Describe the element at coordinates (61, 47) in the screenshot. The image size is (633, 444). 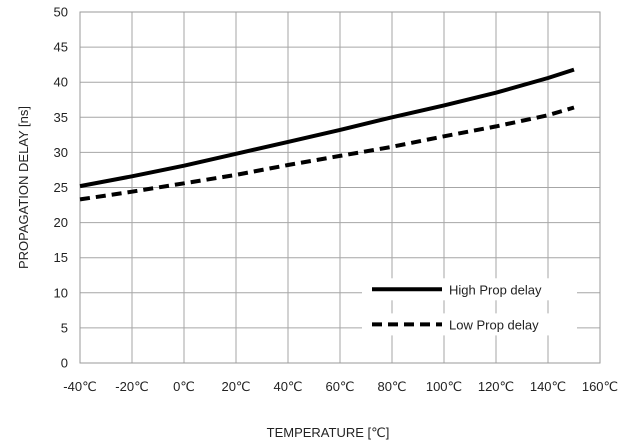
I see `y-tick-label: 45` at that location.